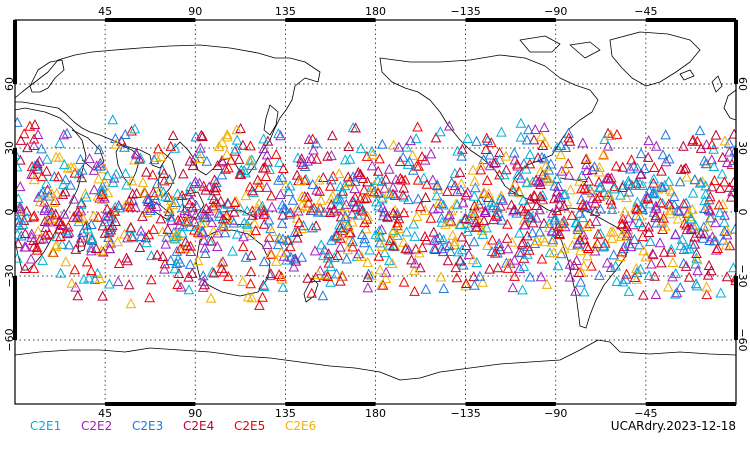 This screenshot has width=750, height=450. I want to click on legend-item-c2e1: C2E1, so click(45, 426).